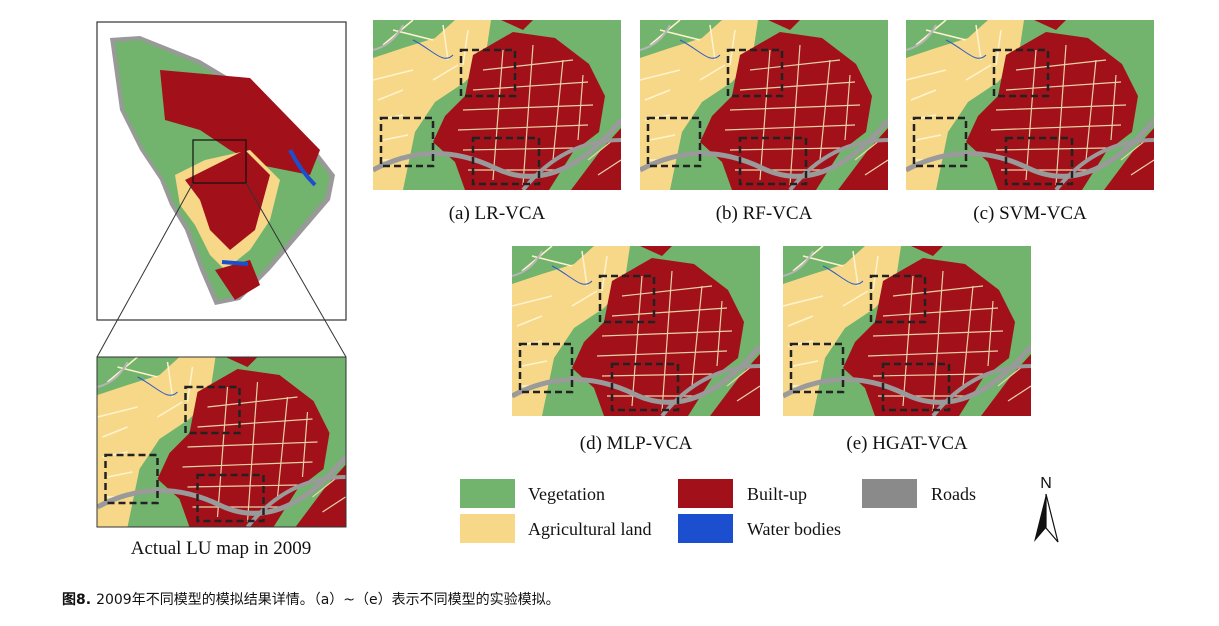 This screenshot has height=626, width=1219. Describe the element at coordinates (794, 529) in the screenshot. I see `legend-label: Water bodies` at that location.